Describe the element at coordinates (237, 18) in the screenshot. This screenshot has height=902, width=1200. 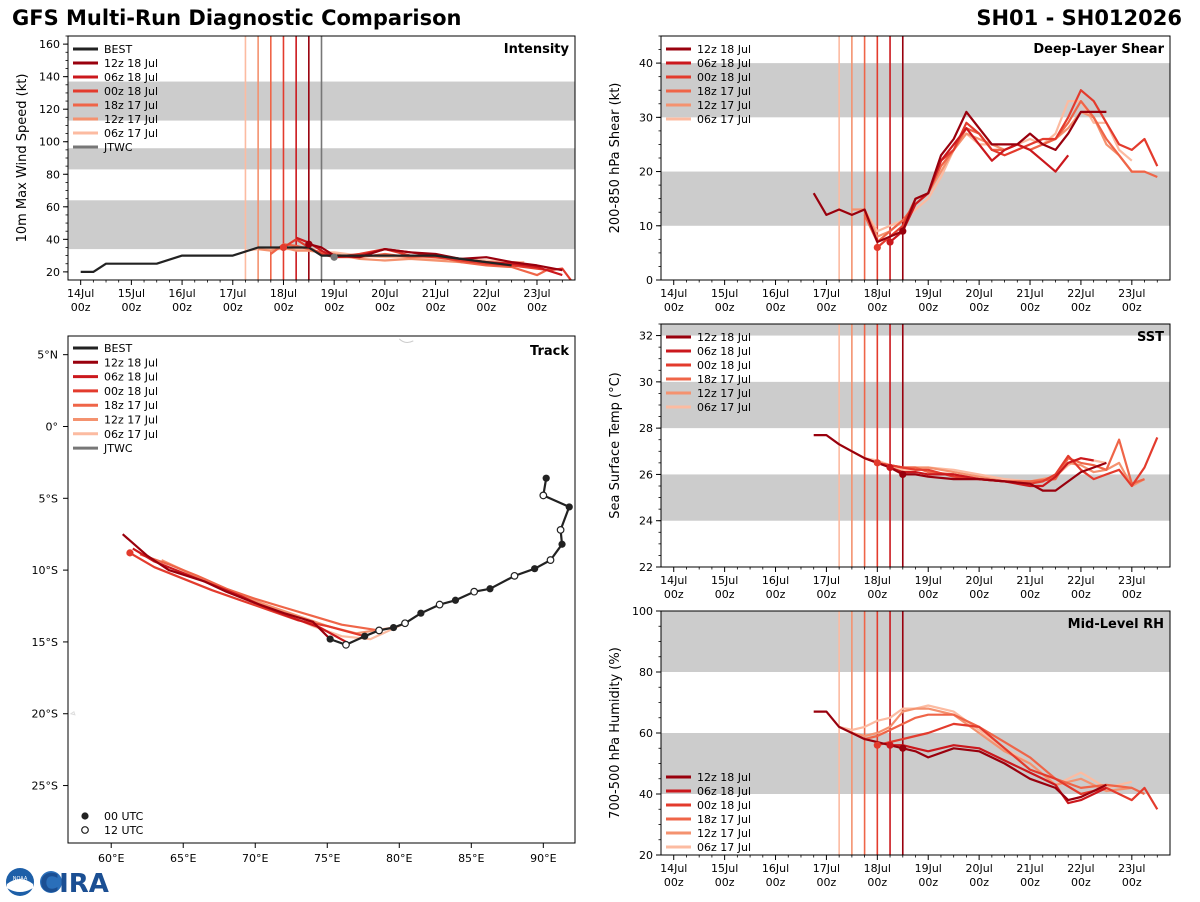
I see `page-title: GFS Multi-Run Diagnostic Comparison` at that location.